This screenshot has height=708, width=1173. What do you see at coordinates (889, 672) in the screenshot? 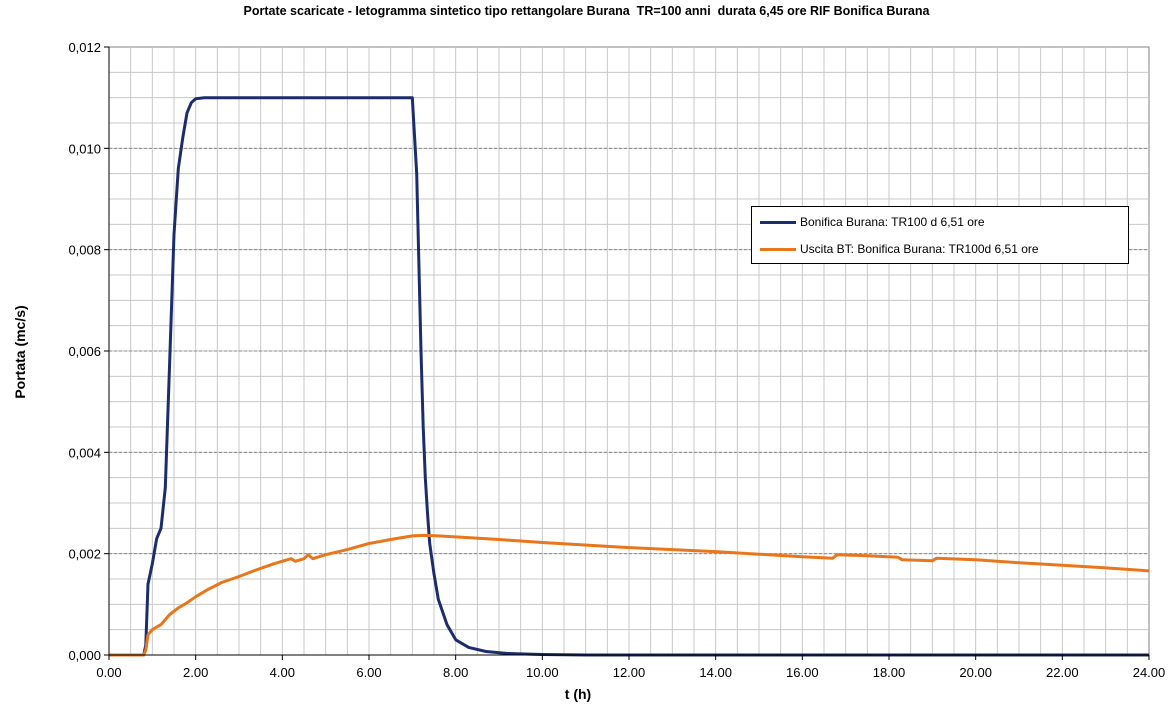
I see `x-tick-label: 18.00` at bounding box center [889, 672].